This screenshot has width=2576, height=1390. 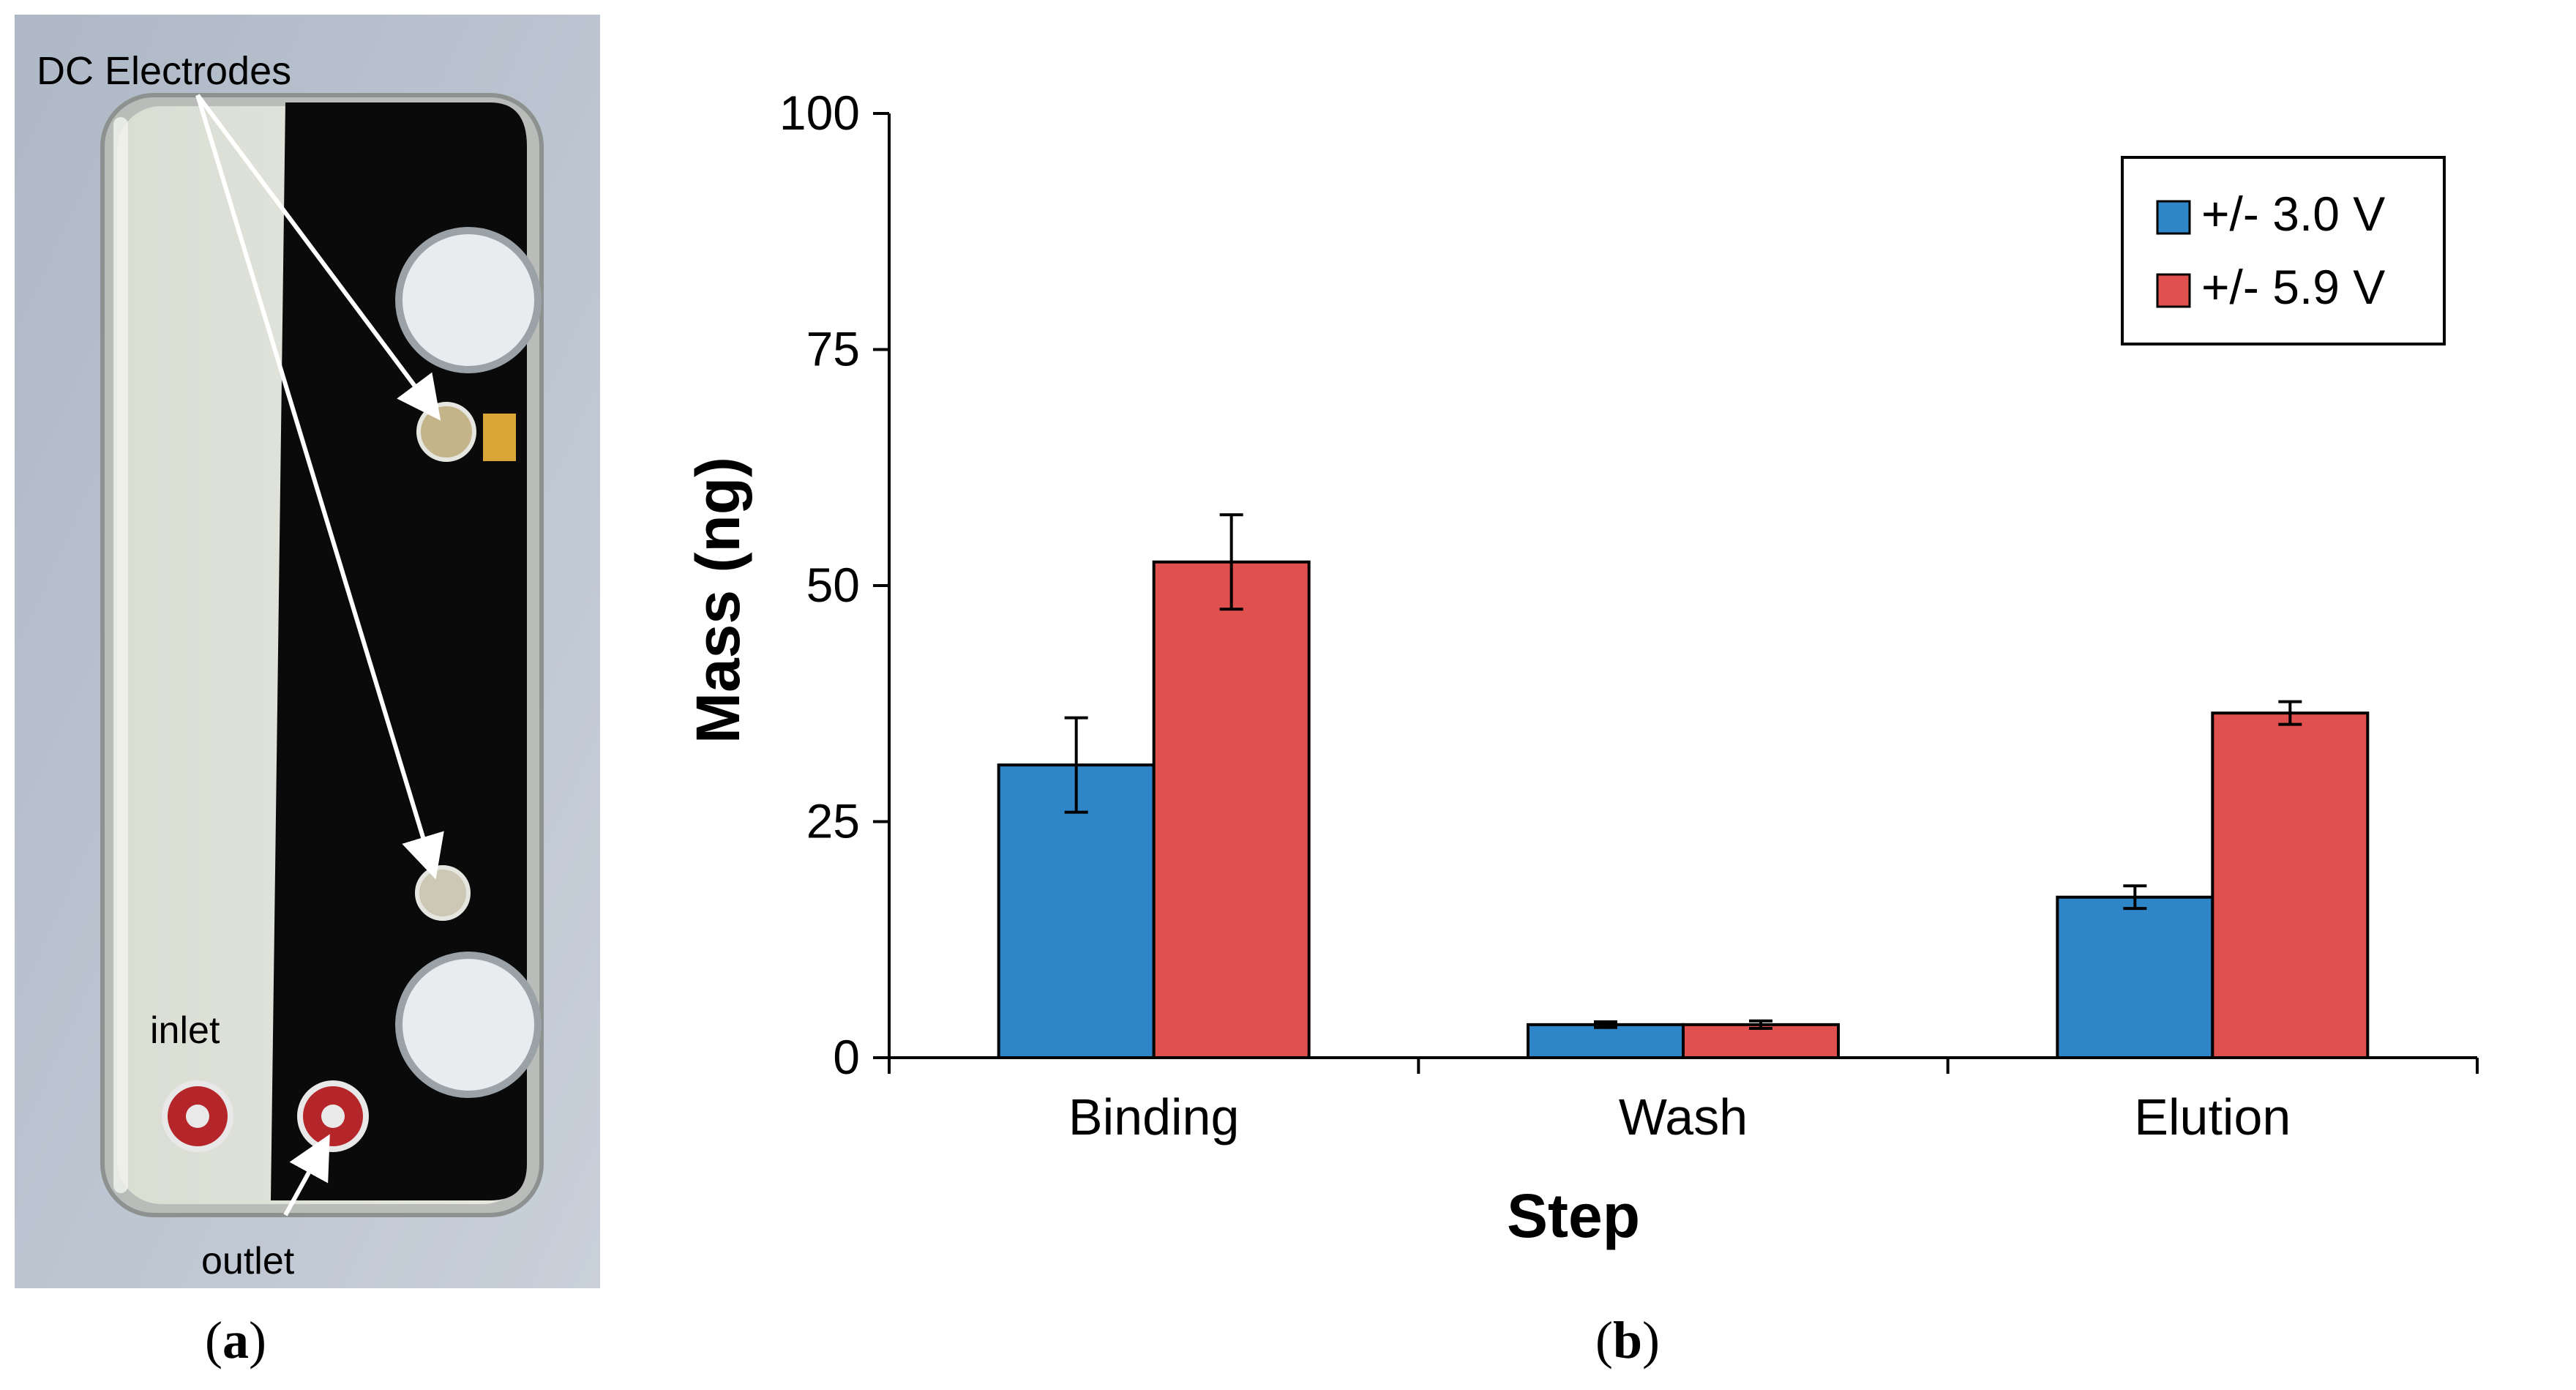 I want to click on bar-wash-series2, so click(x=1761, y=1041).